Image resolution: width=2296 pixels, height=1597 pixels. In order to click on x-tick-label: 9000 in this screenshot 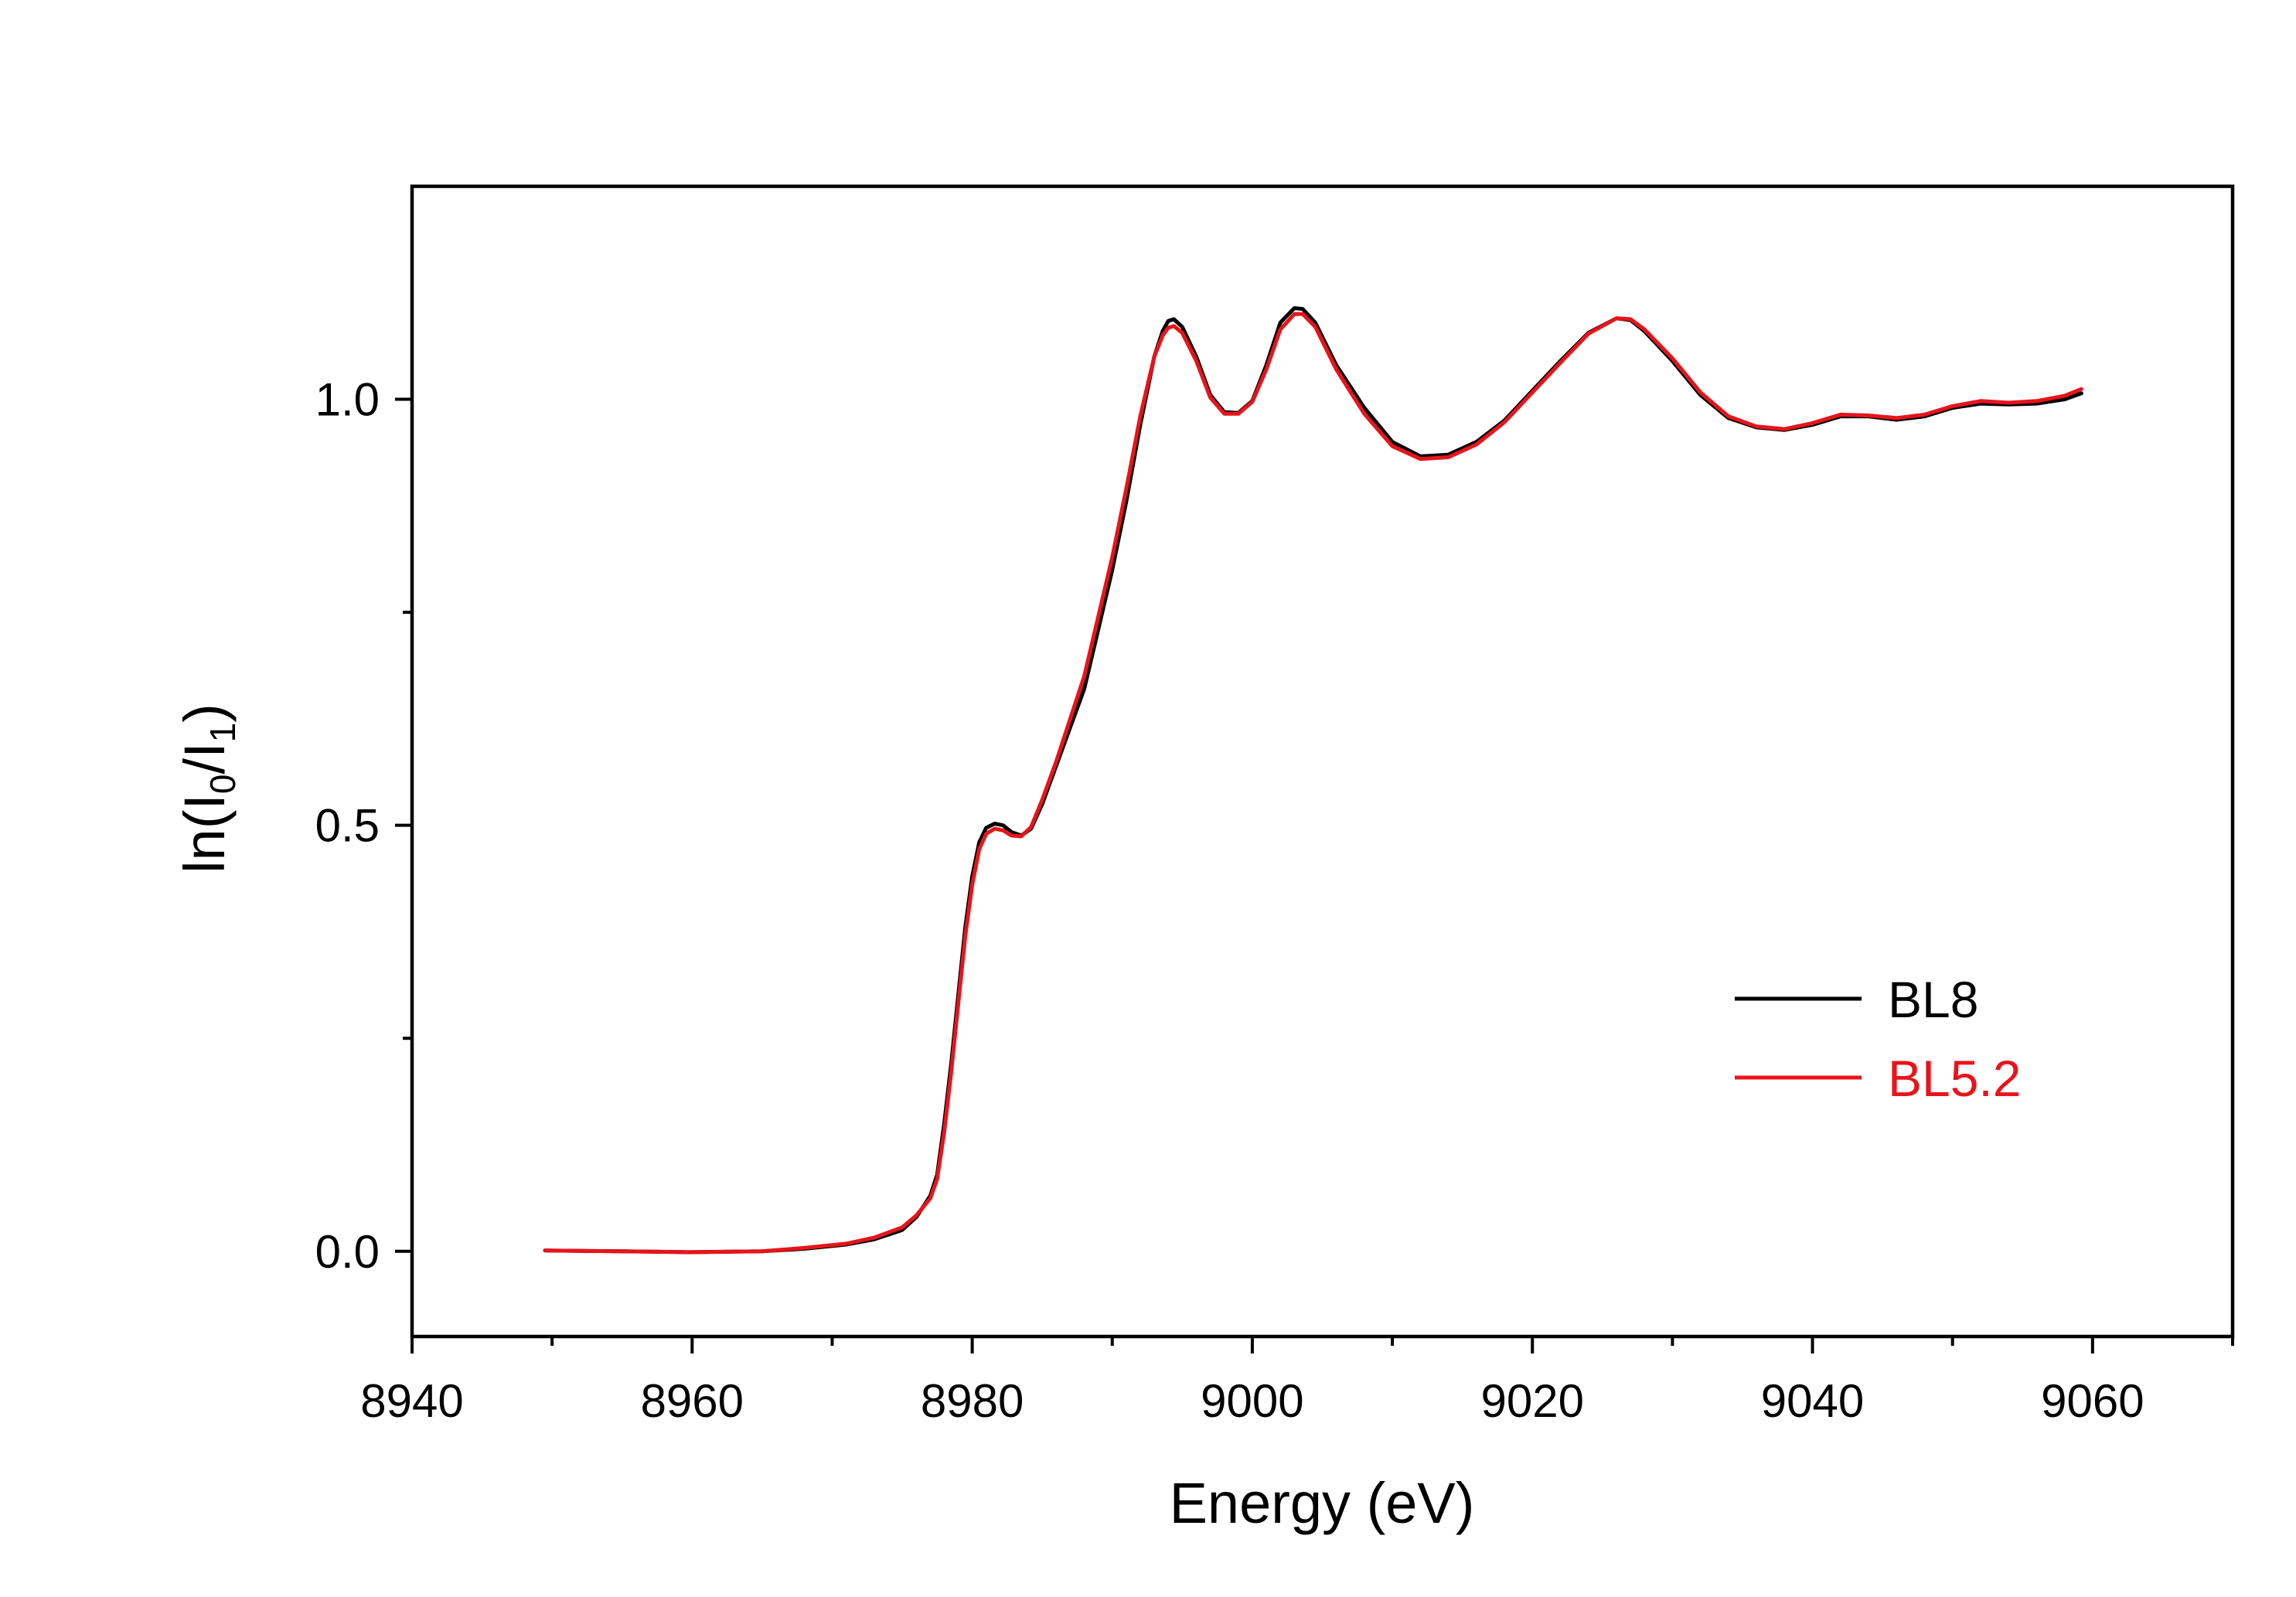, I will do `click(1252, 1401)`.